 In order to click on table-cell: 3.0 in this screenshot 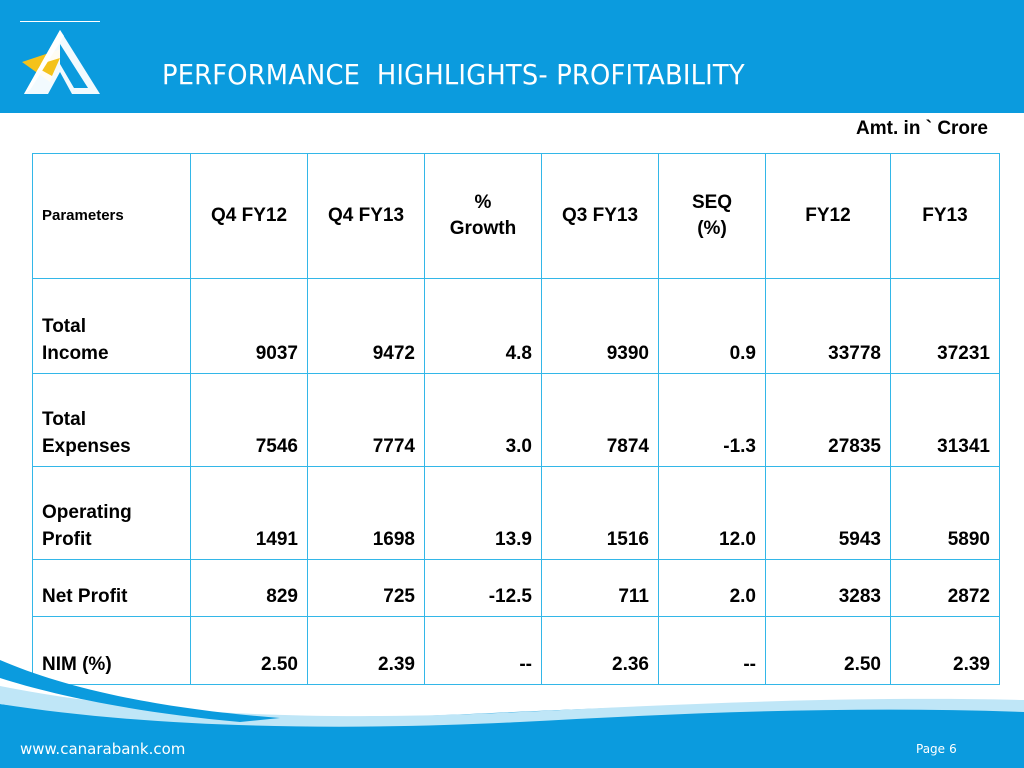, I will do `click(483, 420)`.